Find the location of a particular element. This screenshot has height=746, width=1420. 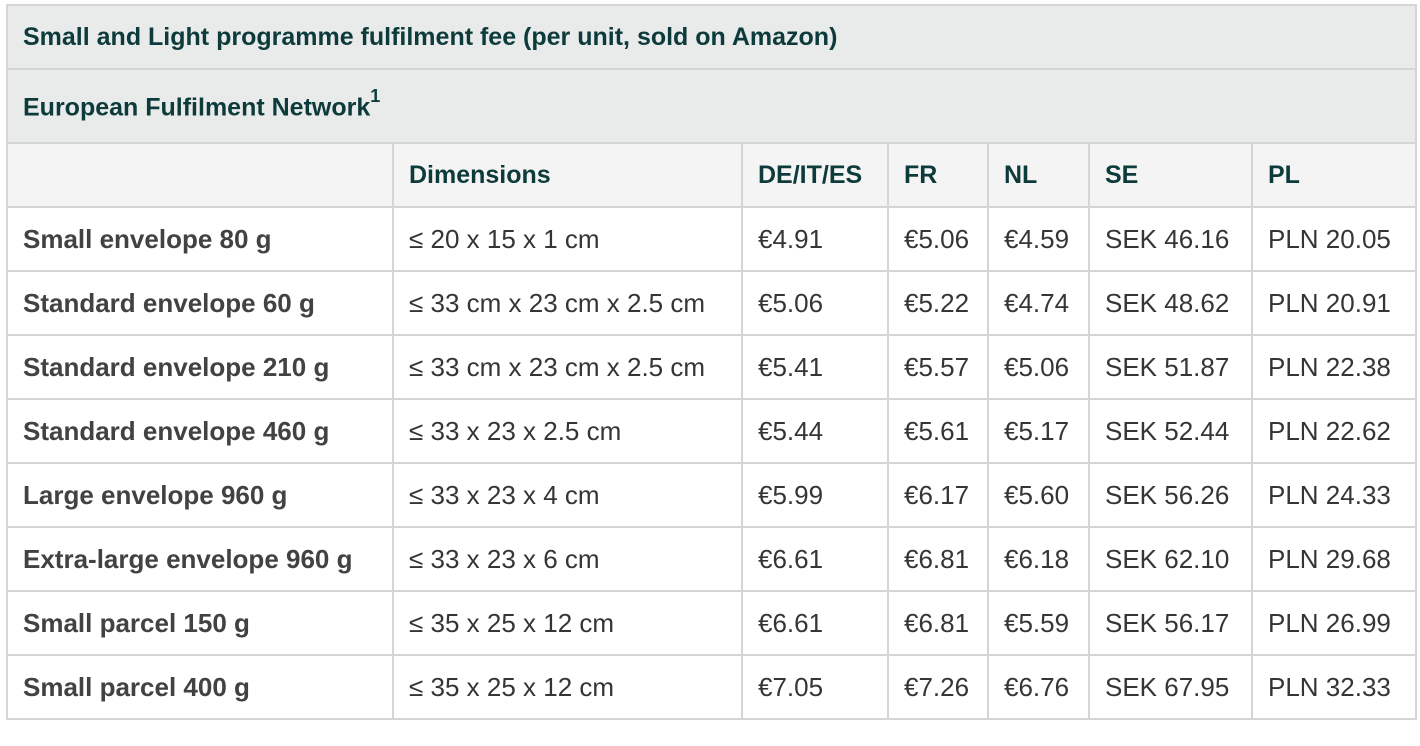

fee-de-it-es-cell: €5.41 is located at coordinates (815, 367).